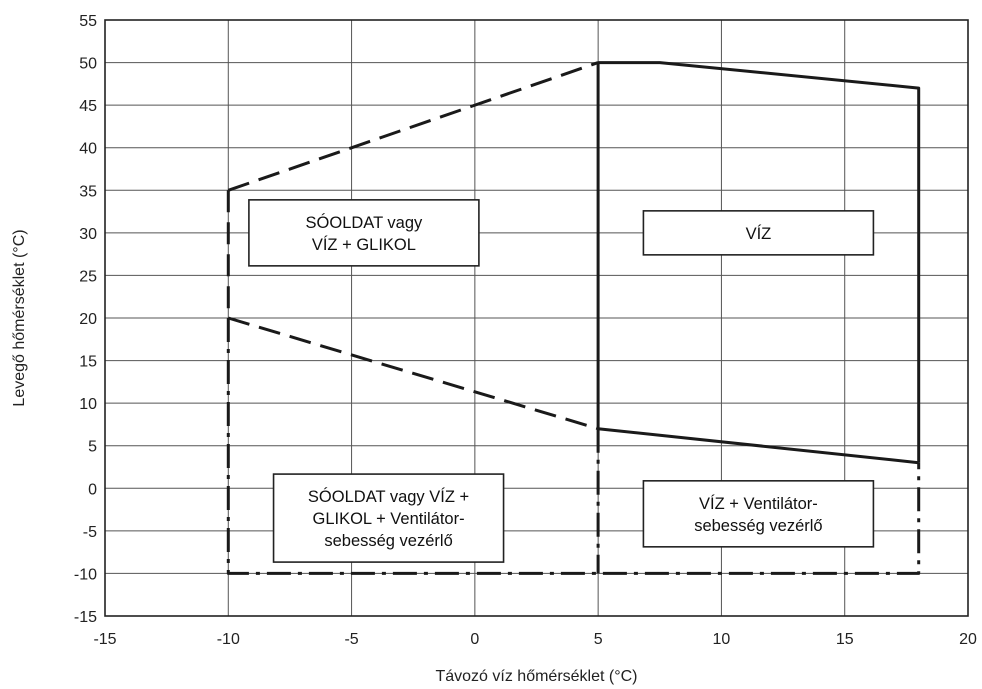 This screenshot has width=982, height=689. What do you see at coordinates (88, 404) in the screenshot?
I see `y-tick-label: 10` at bounding box center [88, 404].